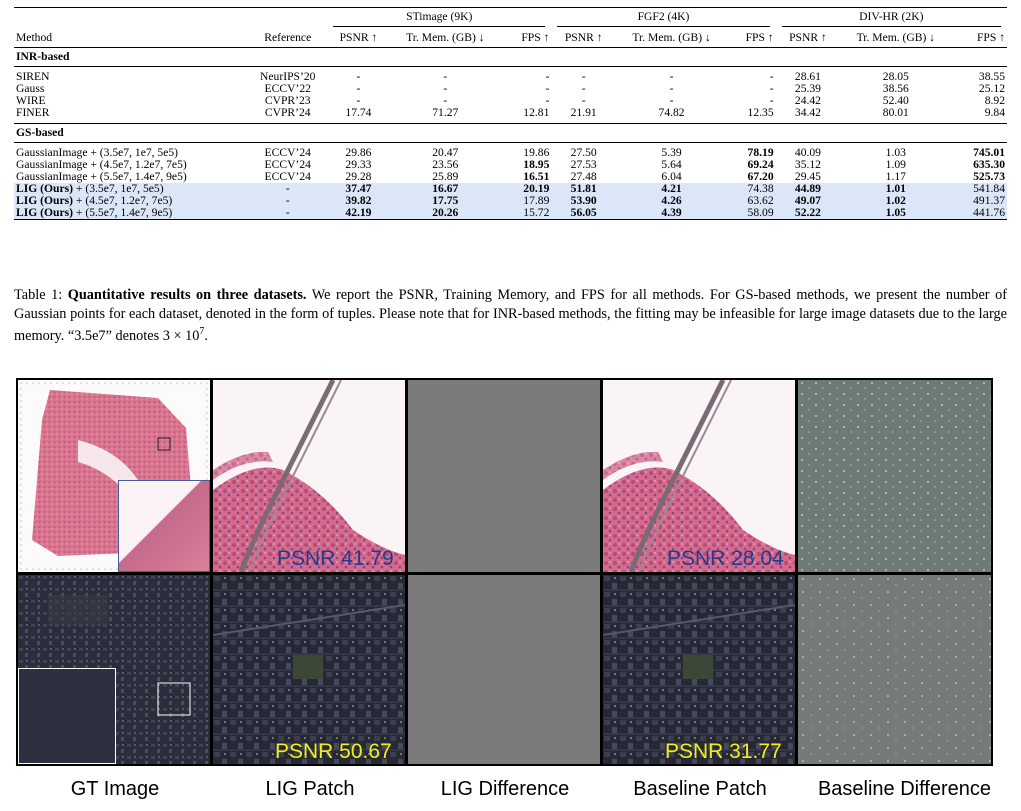  I want to click on value-cell: 20.19, so click(526, 189).